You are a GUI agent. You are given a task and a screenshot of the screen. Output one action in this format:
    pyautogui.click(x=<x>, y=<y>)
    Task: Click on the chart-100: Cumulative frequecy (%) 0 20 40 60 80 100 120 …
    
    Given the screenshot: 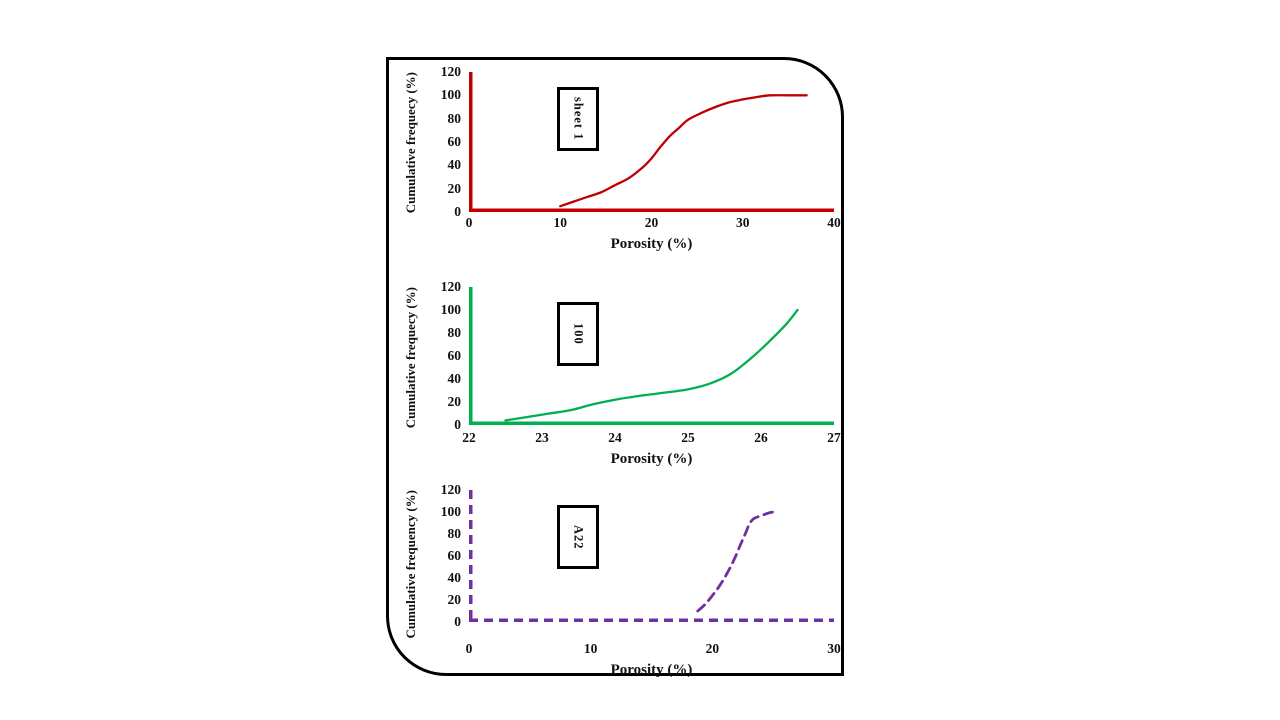 What is the action you would take?
    pyautogui.click(x=620, y=375)
    